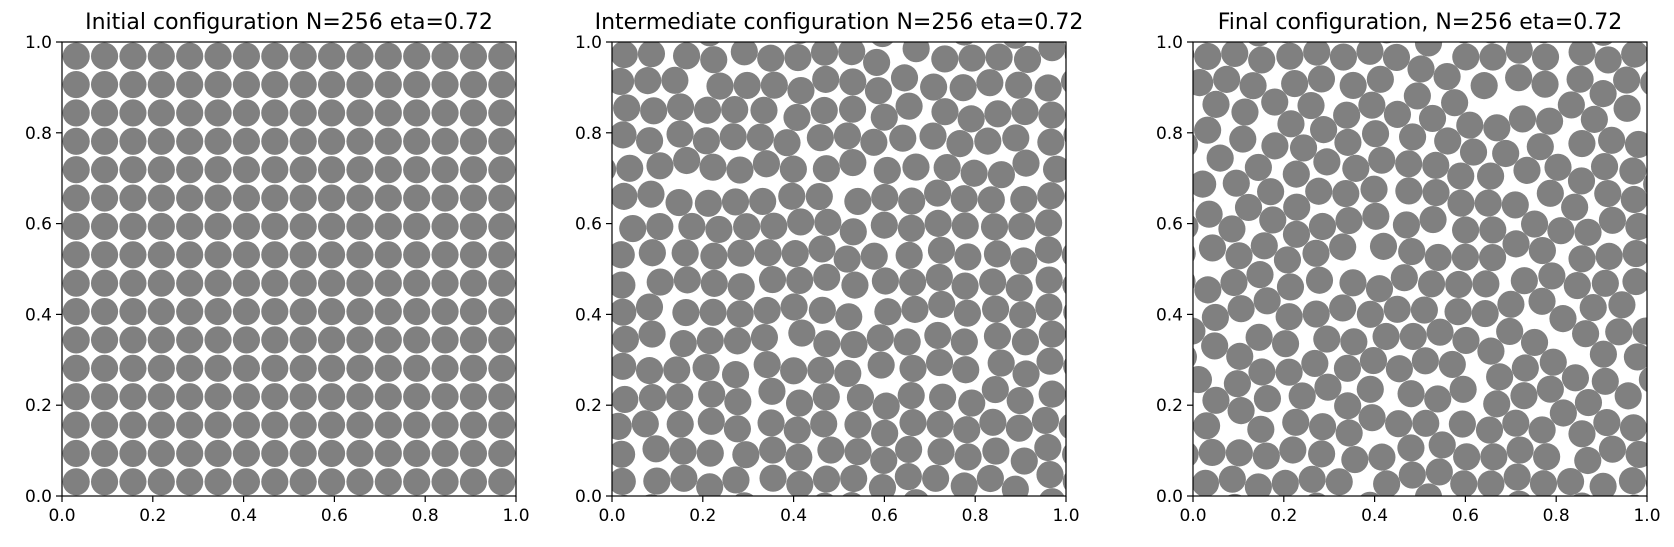 Image resolution: width=1674 pixels, height=547 pixels. What do you see at coordinates (38, 315) in the screenshot?
I see `y-tick-label: 0.4` at bounding box center [38, 315].